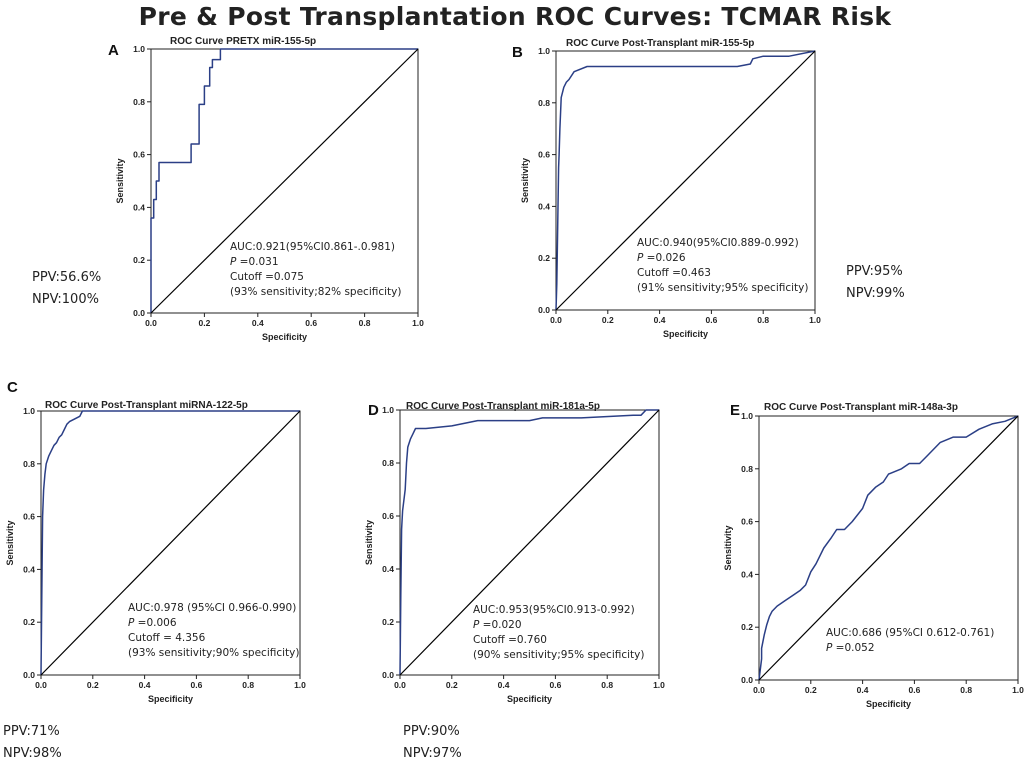  What do you see at coordinates (850, 648) in the screenshot?
I see `panel-e-annotation-line: P =0.052` at bounding box center [850, 648].